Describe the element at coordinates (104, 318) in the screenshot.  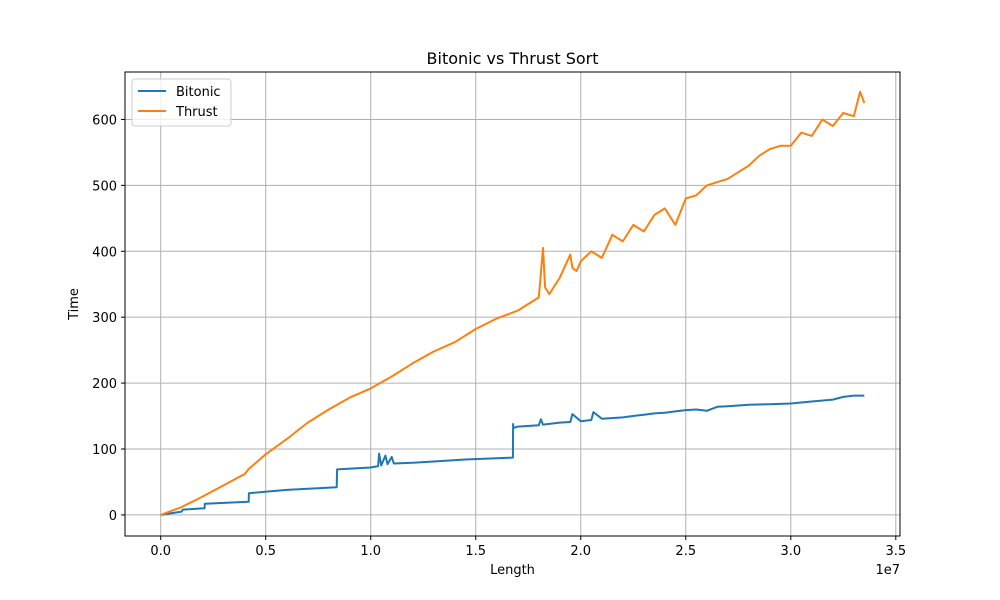
I see `y-tick-label: 300` at that location.